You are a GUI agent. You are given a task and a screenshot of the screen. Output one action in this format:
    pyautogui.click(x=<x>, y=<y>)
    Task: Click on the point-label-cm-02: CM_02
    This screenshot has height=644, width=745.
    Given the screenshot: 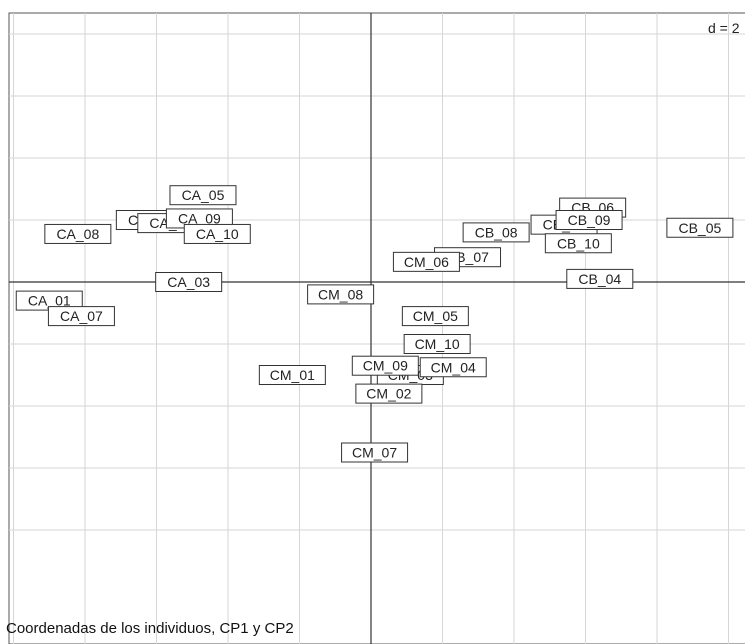 What is the action you would take?
    pyautogui.click(x=389, y=393)
    